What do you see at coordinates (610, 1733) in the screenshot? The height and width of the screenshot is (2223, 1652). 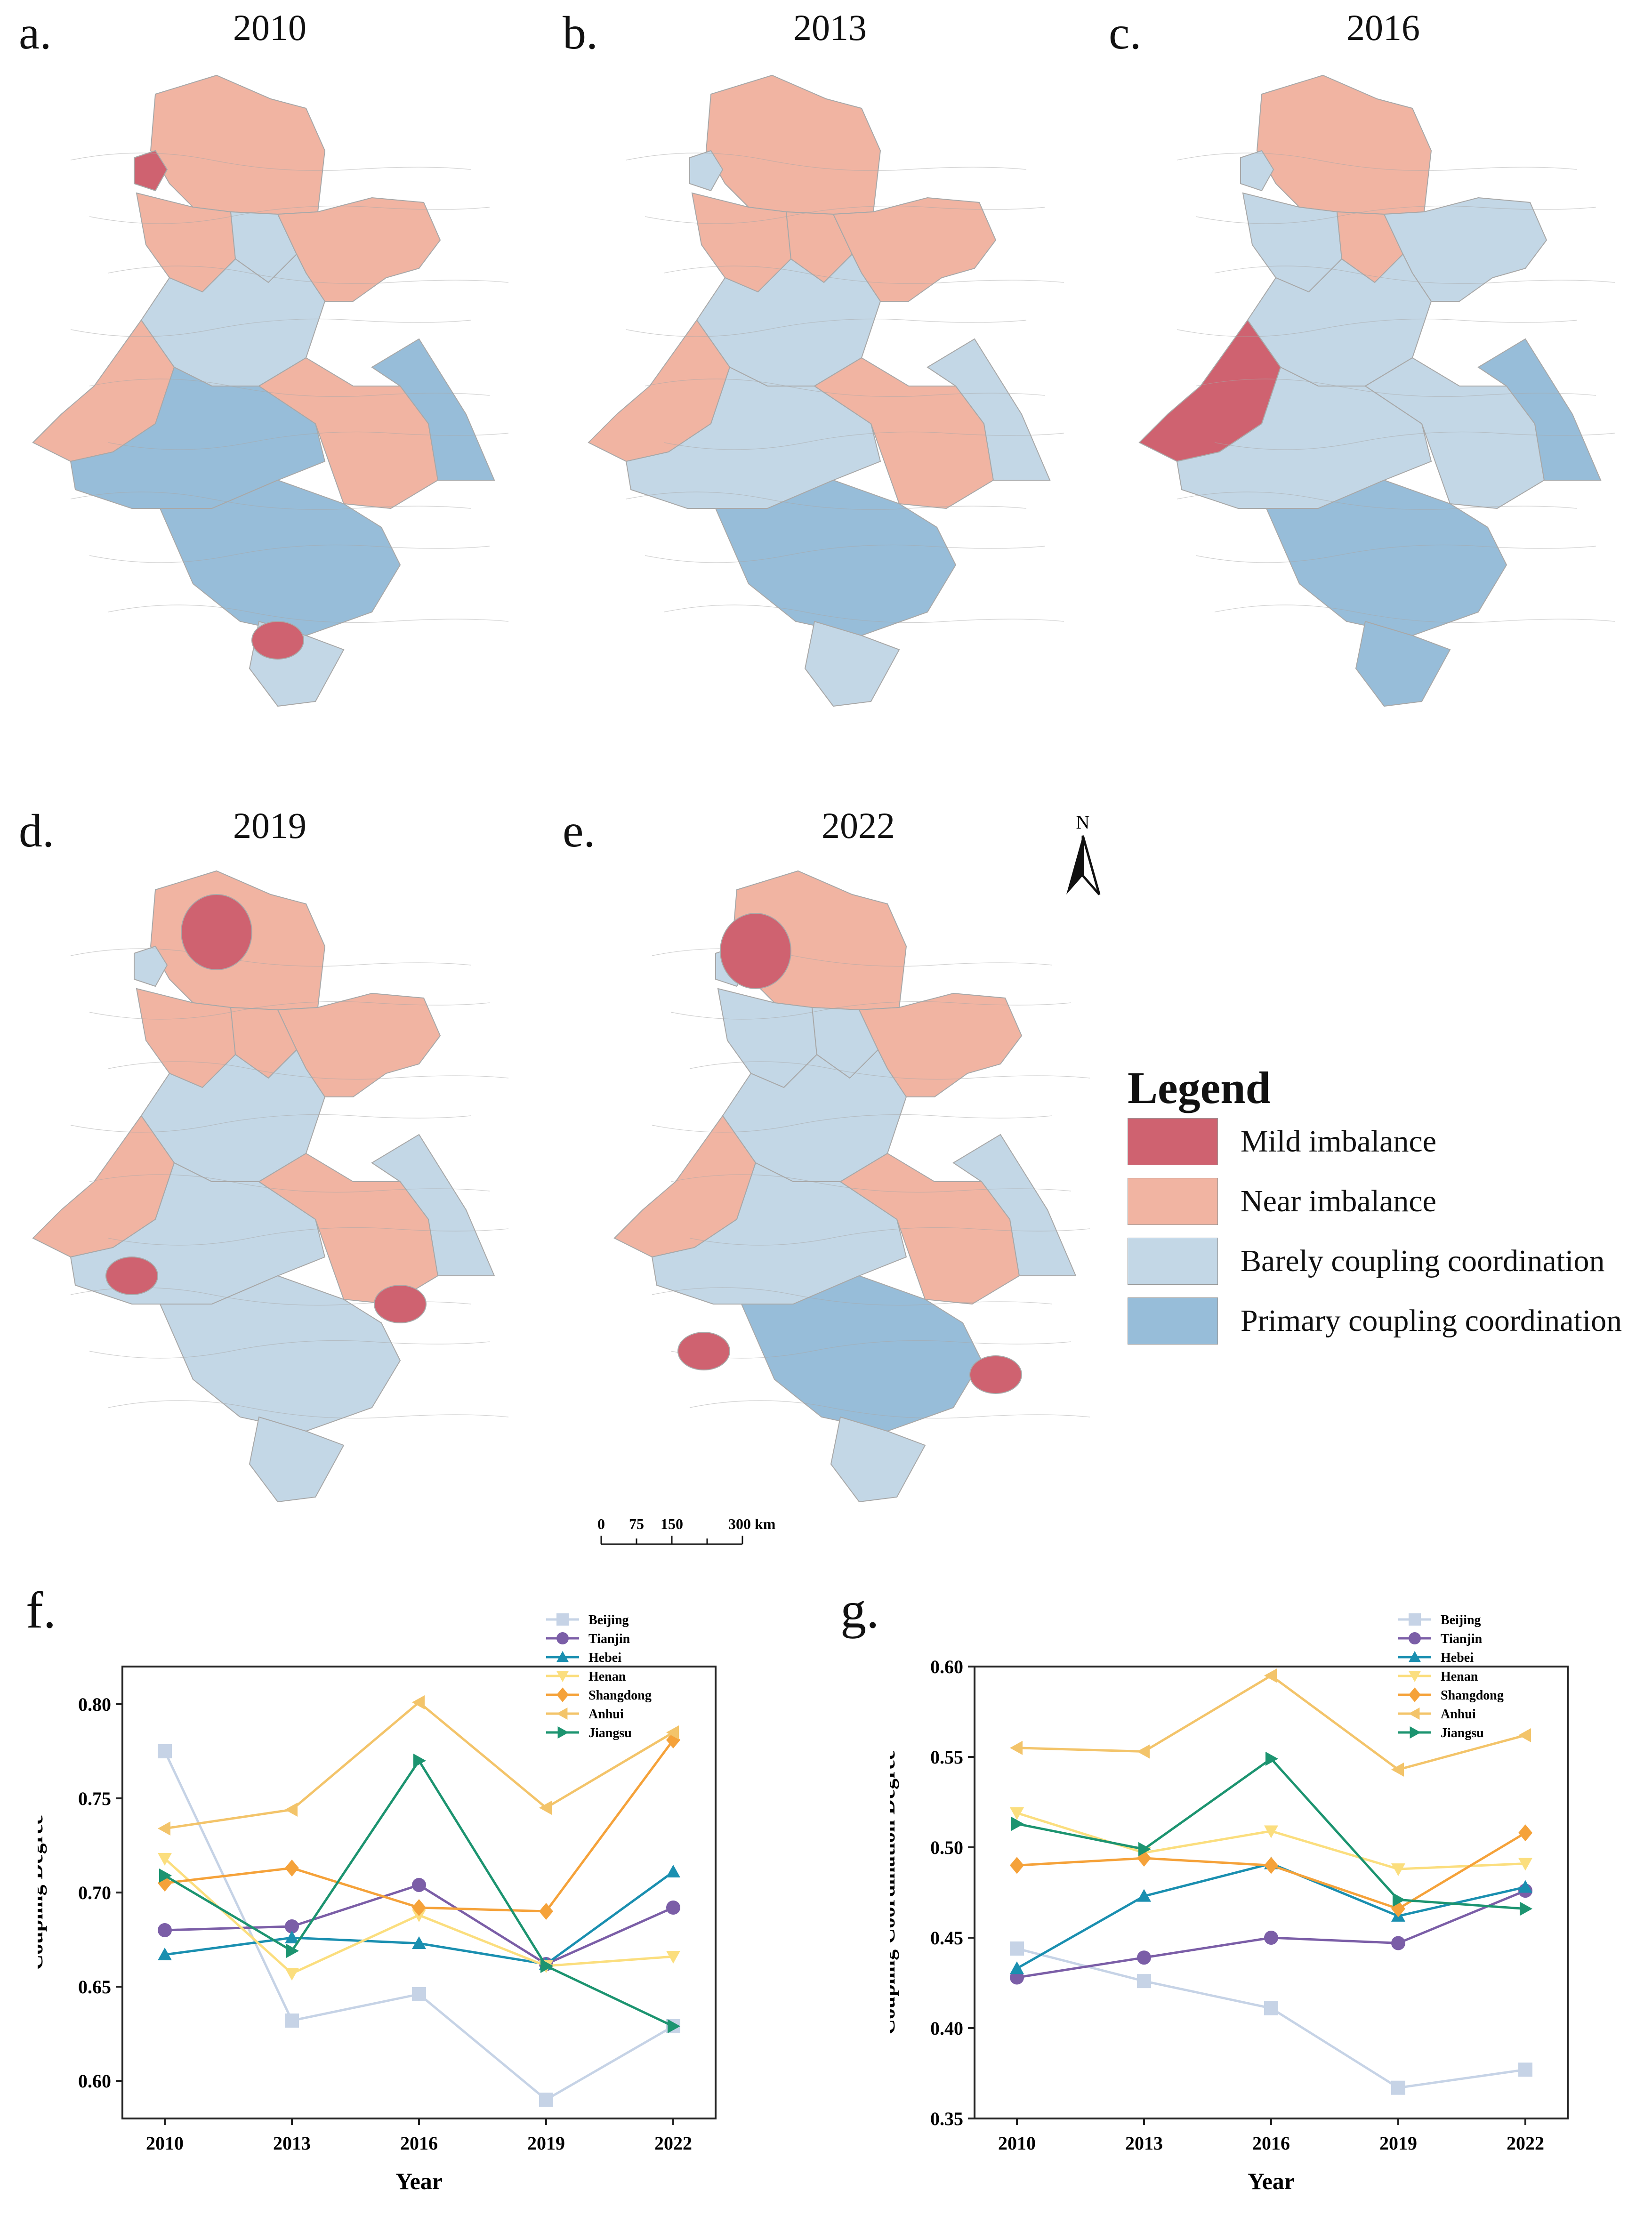 I see `legend-entry: Jiangsu` at bounding box center [610, 1733].